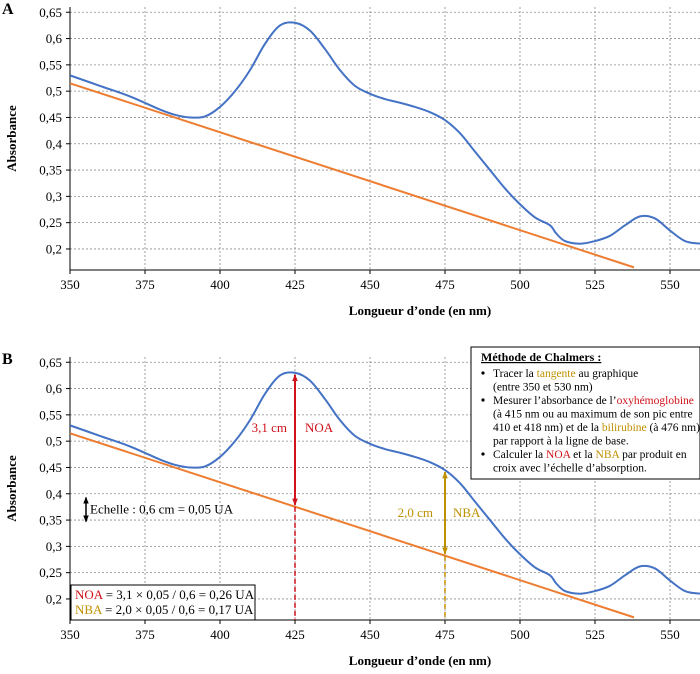  I want to click on method-step-span: bilirubine, so click(624, 428).